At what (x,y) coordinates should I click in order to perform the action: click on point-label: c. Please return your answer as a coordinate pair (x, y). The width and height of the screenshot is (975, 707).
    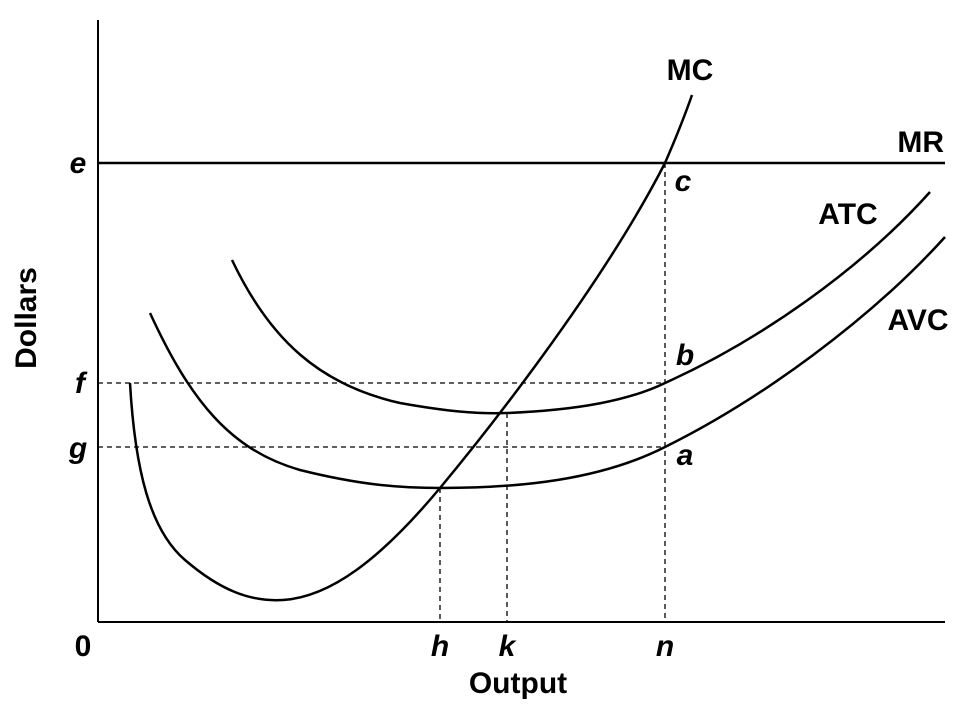
    Looking at the image, I should click on (683, 181).